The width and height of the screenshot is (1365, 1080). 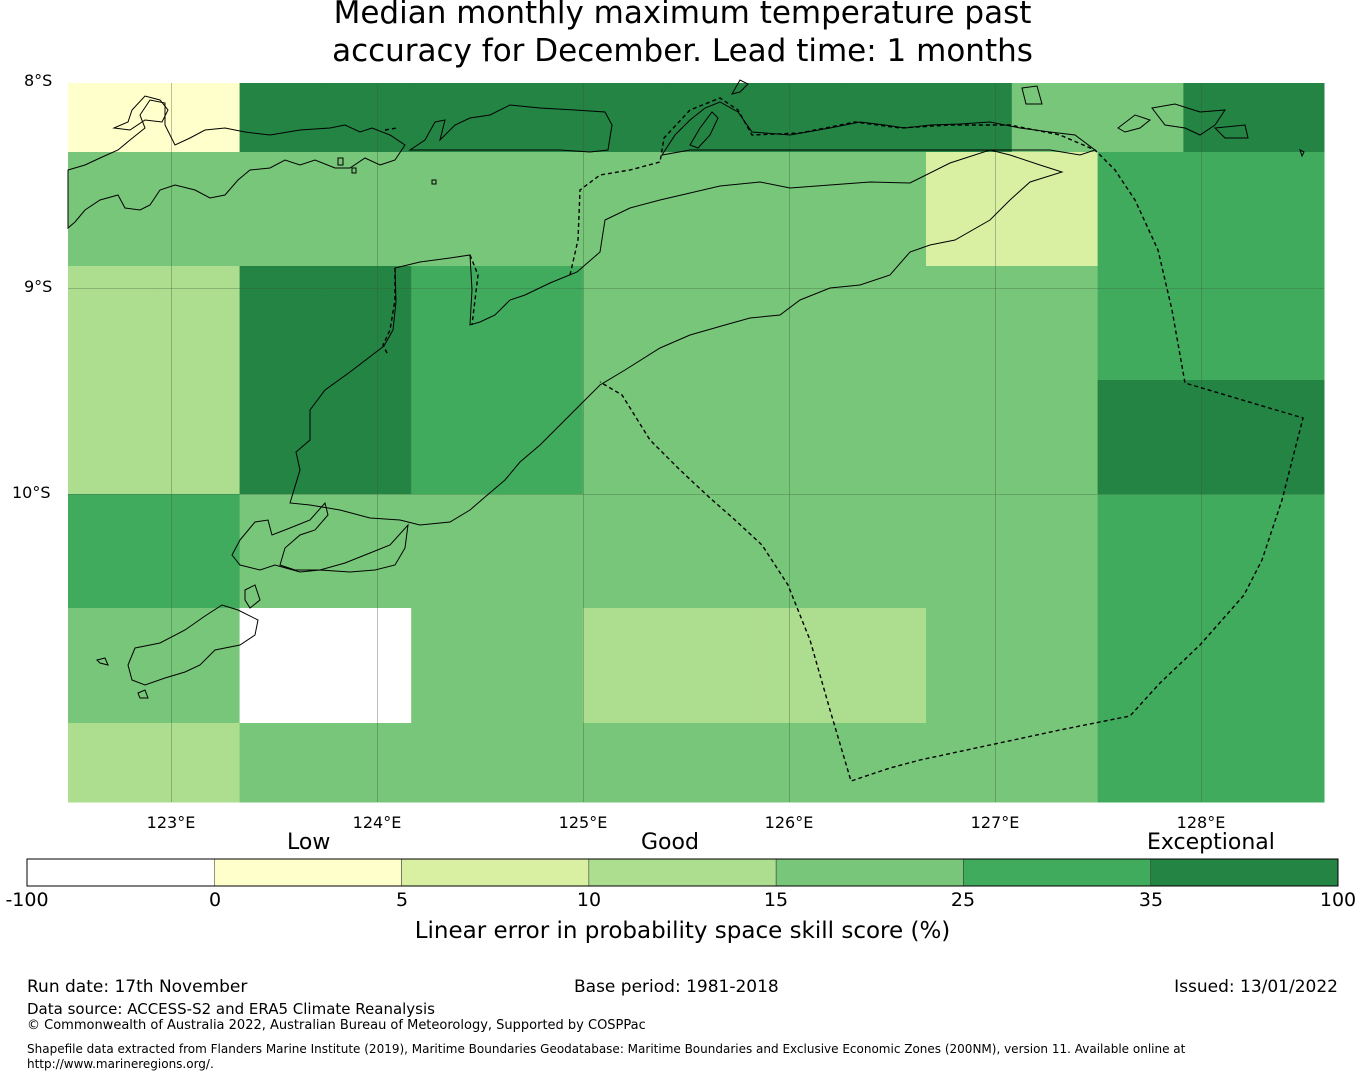 What do you see at coordinates (27, 900) in the screenshot?
I see `colorbar-tick-neg100: -100` at bounding box center [27, 900].